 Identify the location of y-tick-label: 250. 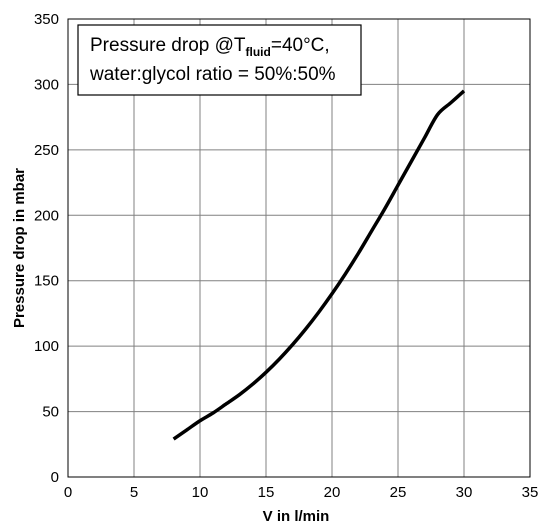
(46, 150).